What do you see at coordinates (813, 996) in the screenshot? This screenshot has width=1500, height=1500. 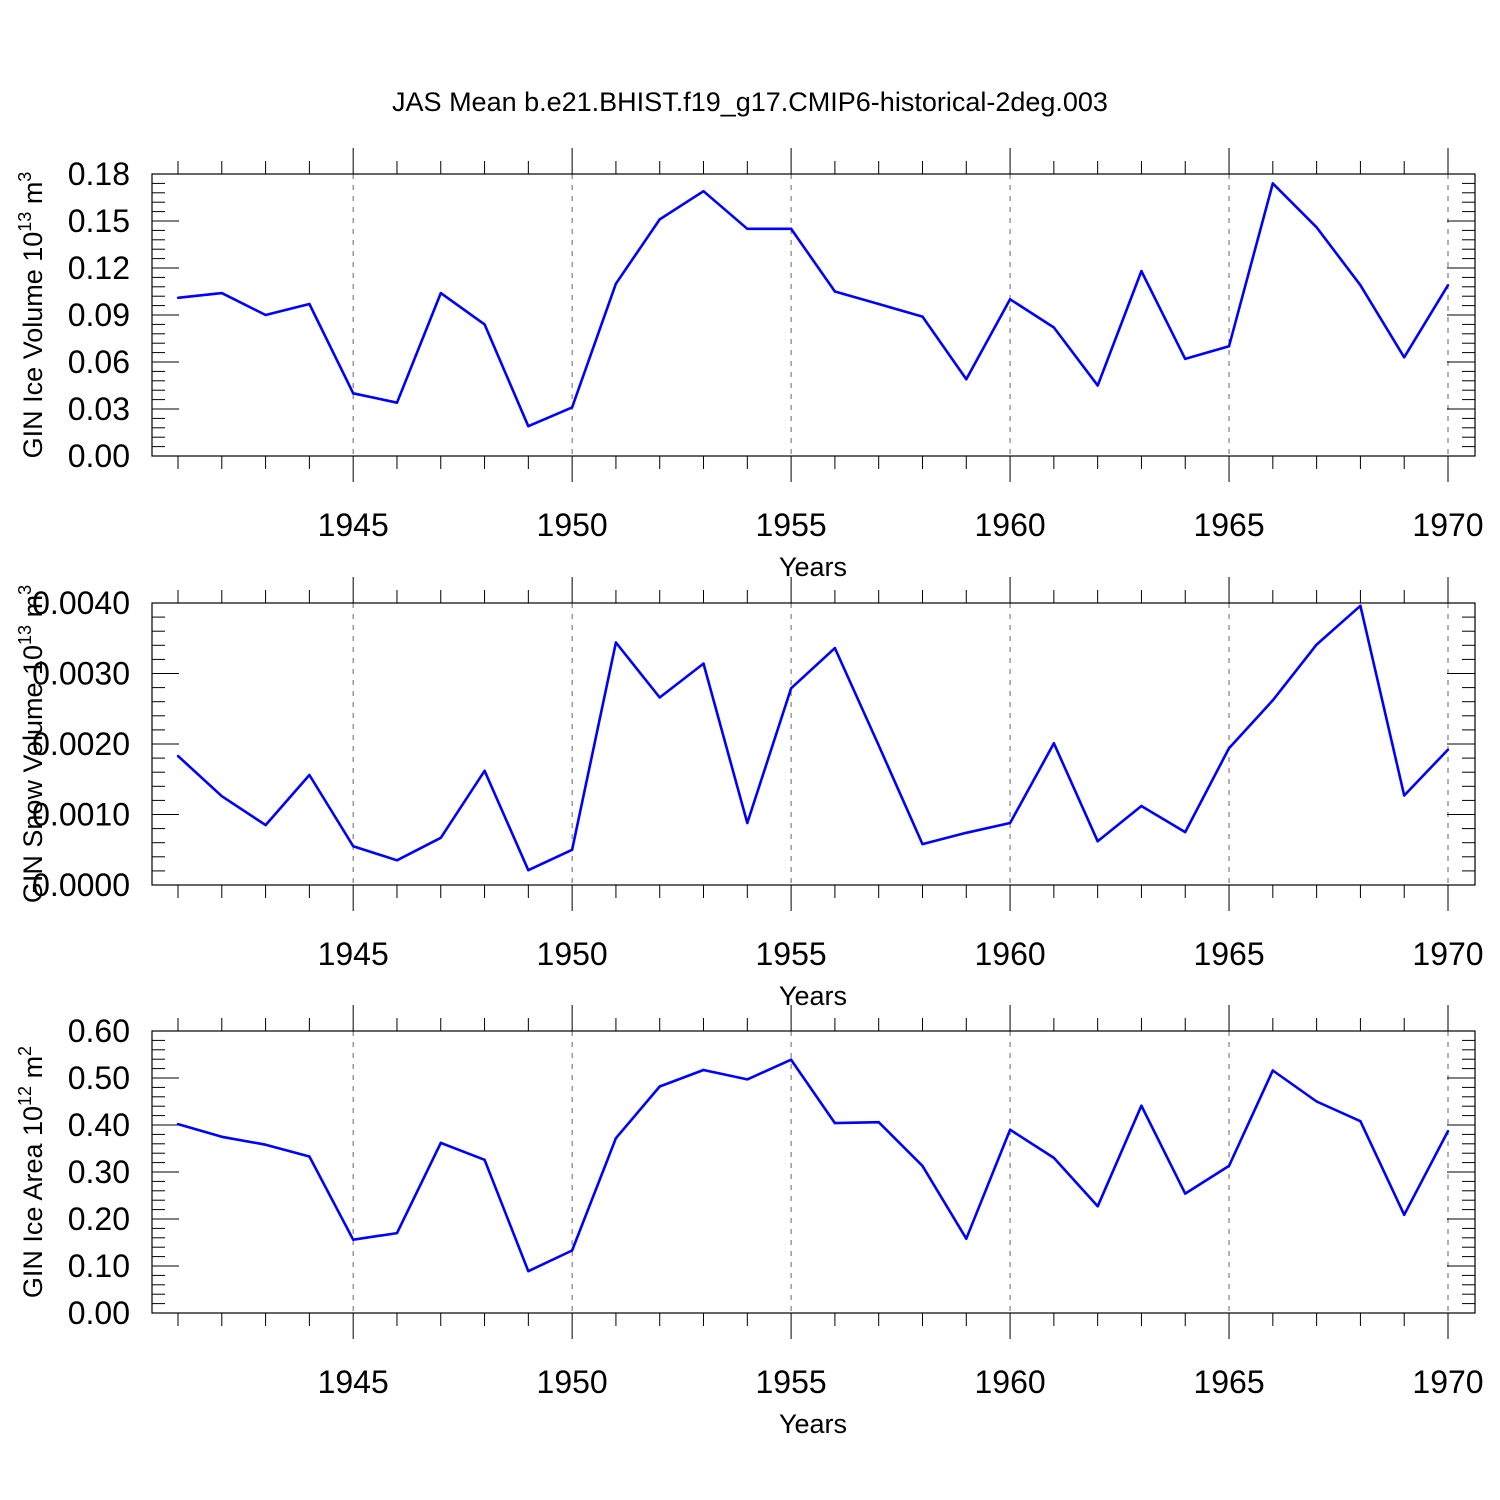 I see `x-axis-title: Years` at bounding box center [813, 996].